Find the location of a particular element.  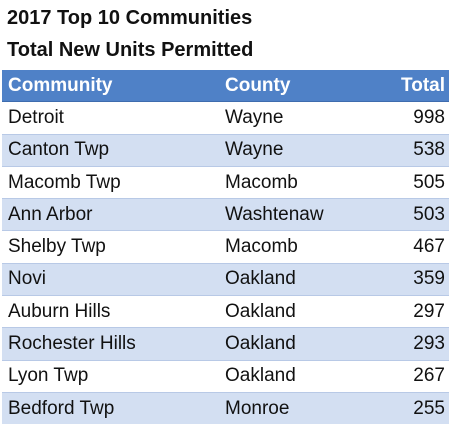

title-line-1: 2017 Top 10 Communities is located at coordinates (130, 18).